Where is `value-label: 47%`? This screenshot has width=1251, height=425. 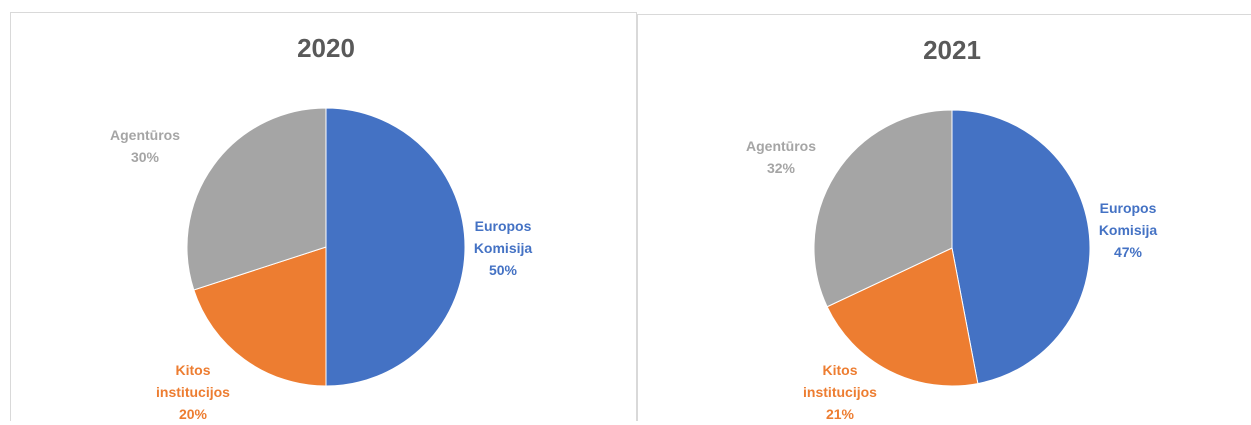
value-label: 47% is located at coordinates (1128, 252).